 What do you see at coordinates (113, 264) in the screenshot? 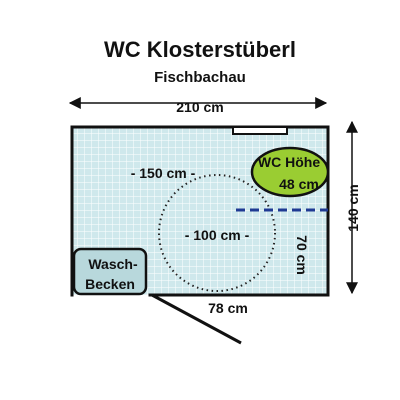
I see `wash-basin-label-line1: Wasch-` at bounding box center [113, 264].